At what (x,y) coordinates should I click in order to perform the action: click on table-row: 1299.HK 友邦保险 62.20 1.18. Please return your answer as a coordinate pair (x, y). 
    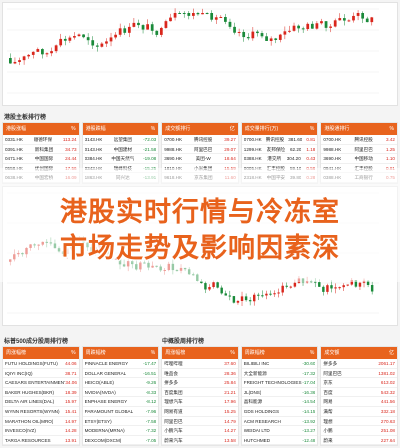
    Looking at the image, I should click on (279, 150).